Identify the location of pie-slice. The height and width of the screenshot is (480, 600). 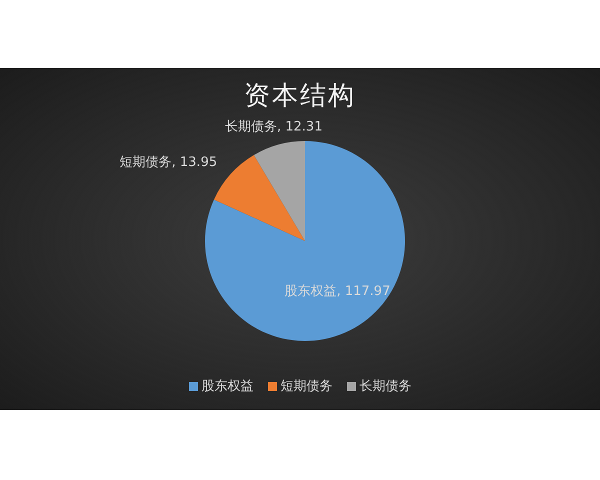
(279, 191).